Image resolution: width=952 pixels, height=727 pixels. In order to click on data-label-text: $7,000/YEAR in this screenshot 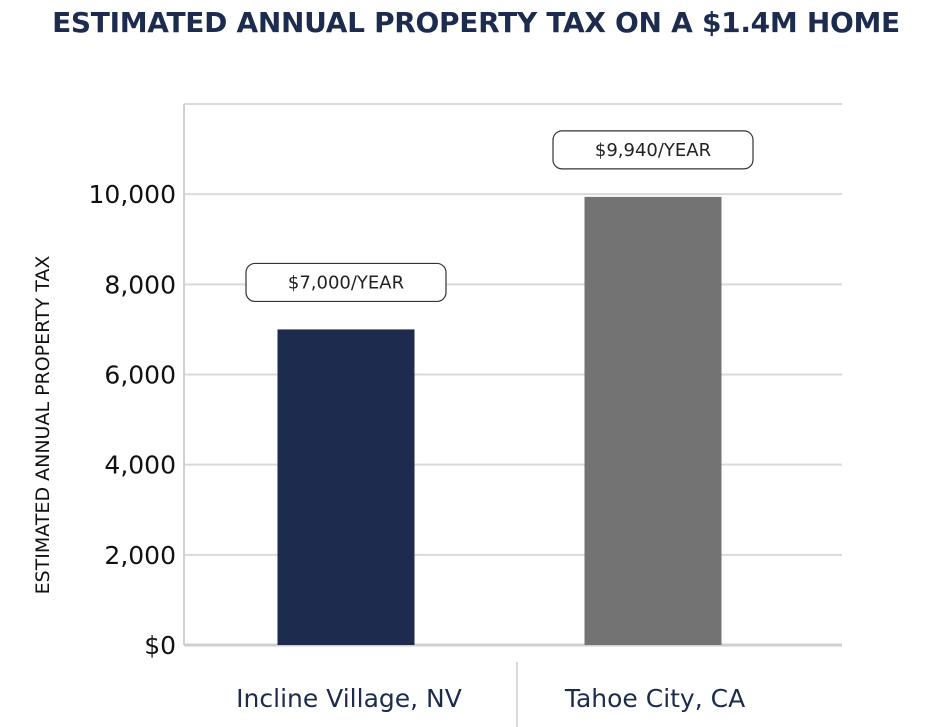, I will do `click(346, 282)`.